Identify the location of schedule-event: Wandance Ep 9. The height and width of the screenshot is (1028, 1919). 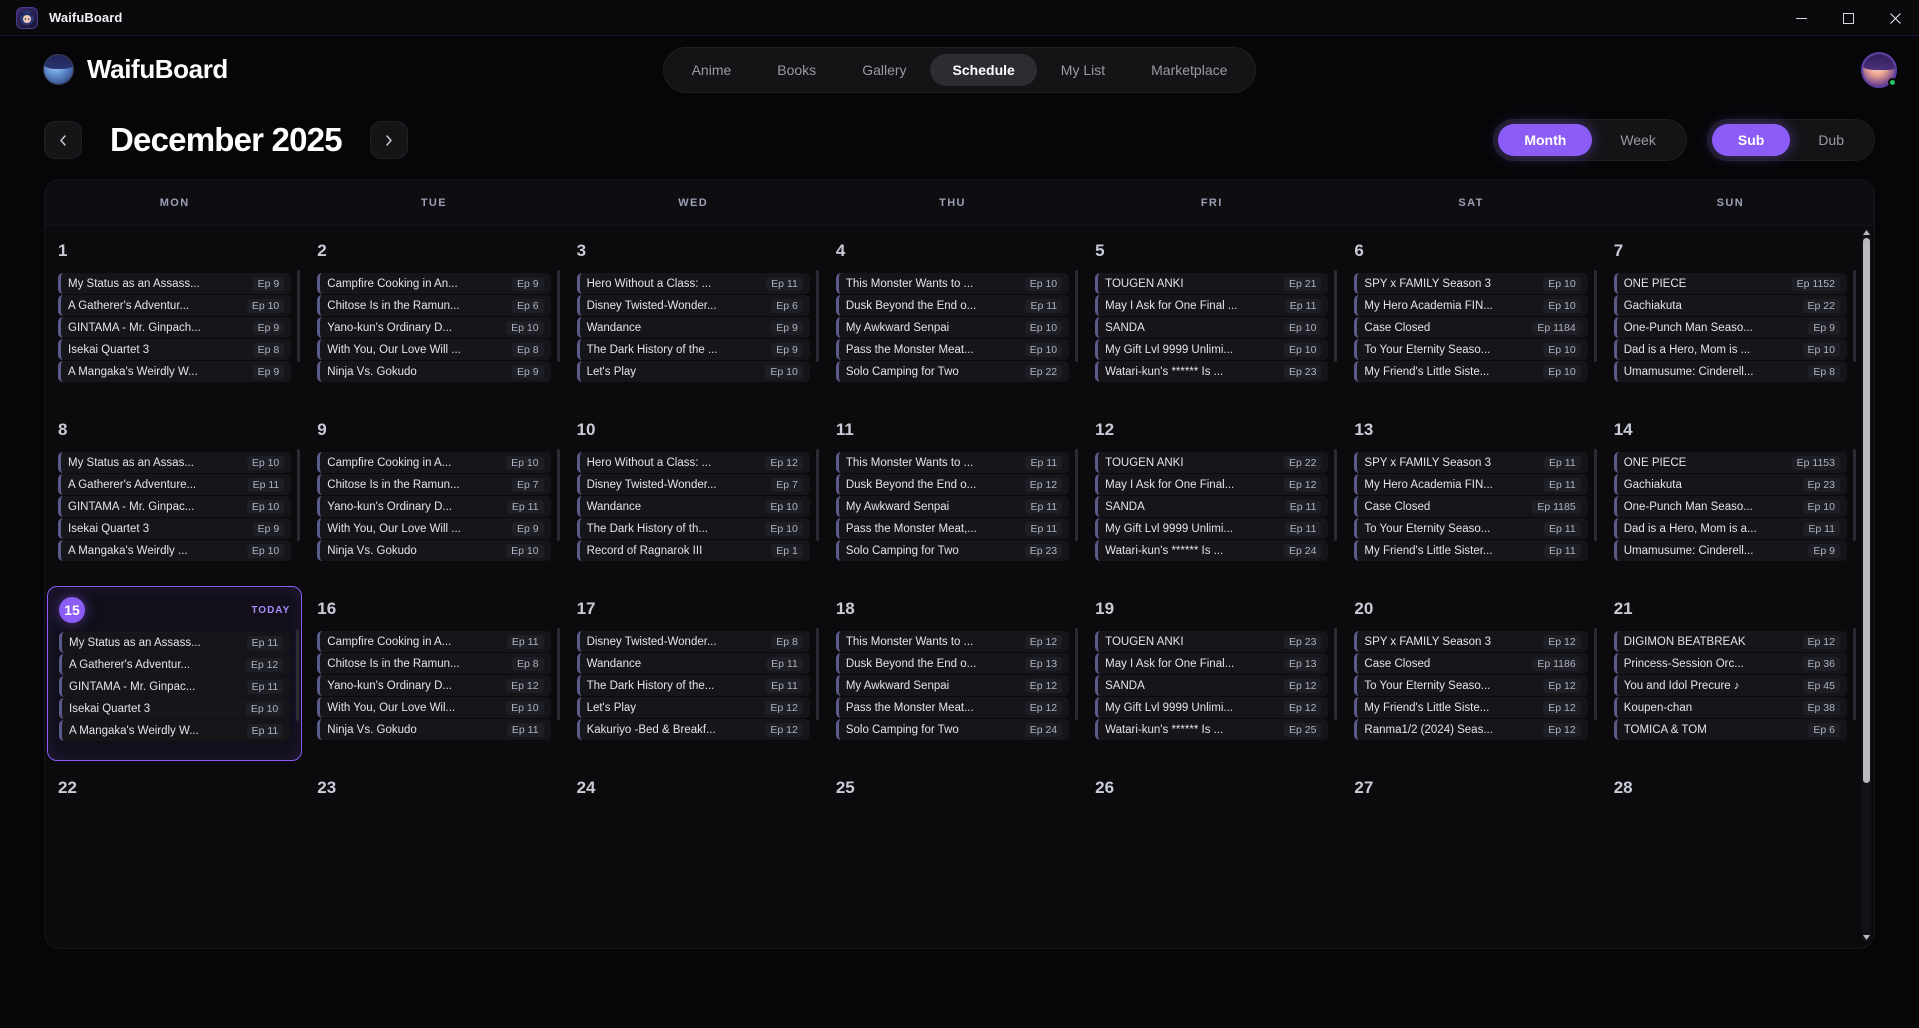
(693, 327).